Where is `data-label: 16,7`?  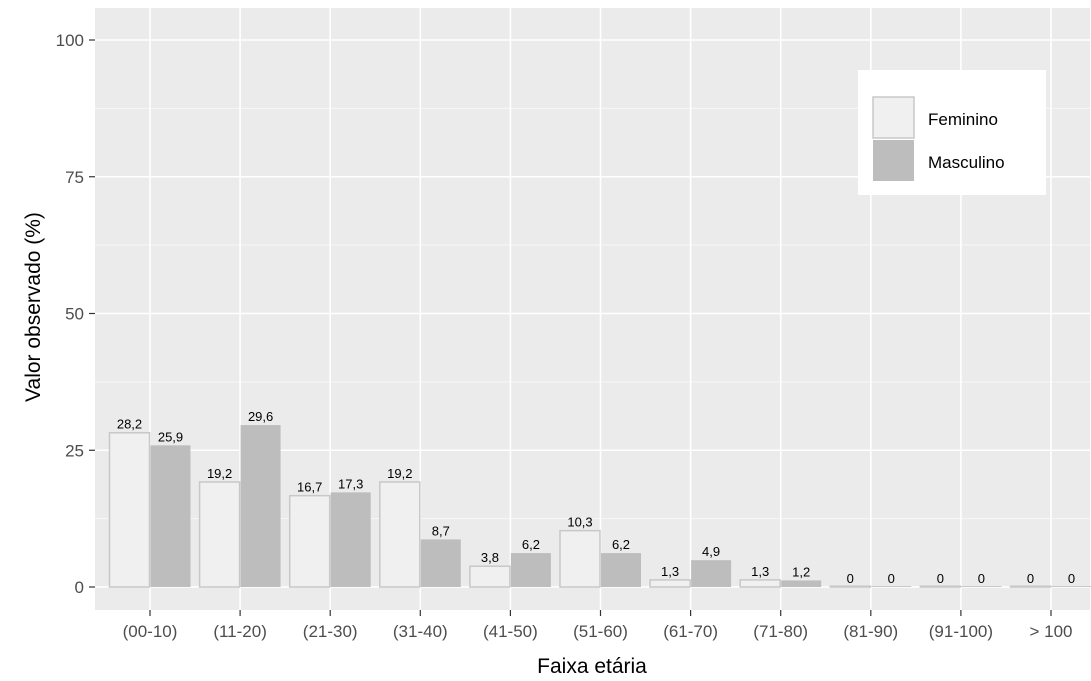
data-label: 16,7 is located at coordinates (309, 487).